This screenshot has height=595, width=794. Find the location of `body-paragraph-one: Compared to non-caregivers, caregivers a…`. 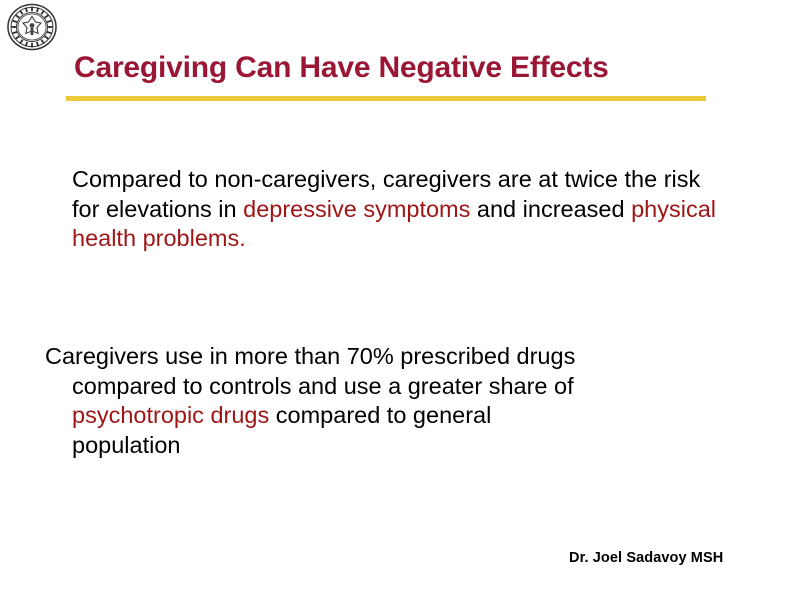

body-paragraph-one: Compared to non-caregivers, caregivers a… is located at coordinates (402, 209).